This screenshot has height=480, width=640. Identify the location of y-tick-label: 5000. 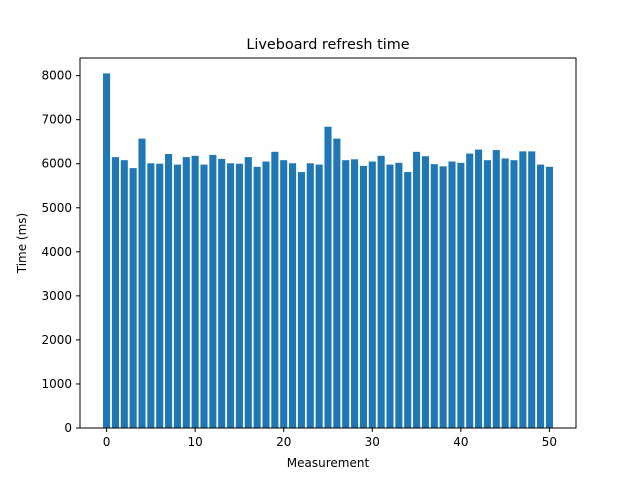
(56, 208).